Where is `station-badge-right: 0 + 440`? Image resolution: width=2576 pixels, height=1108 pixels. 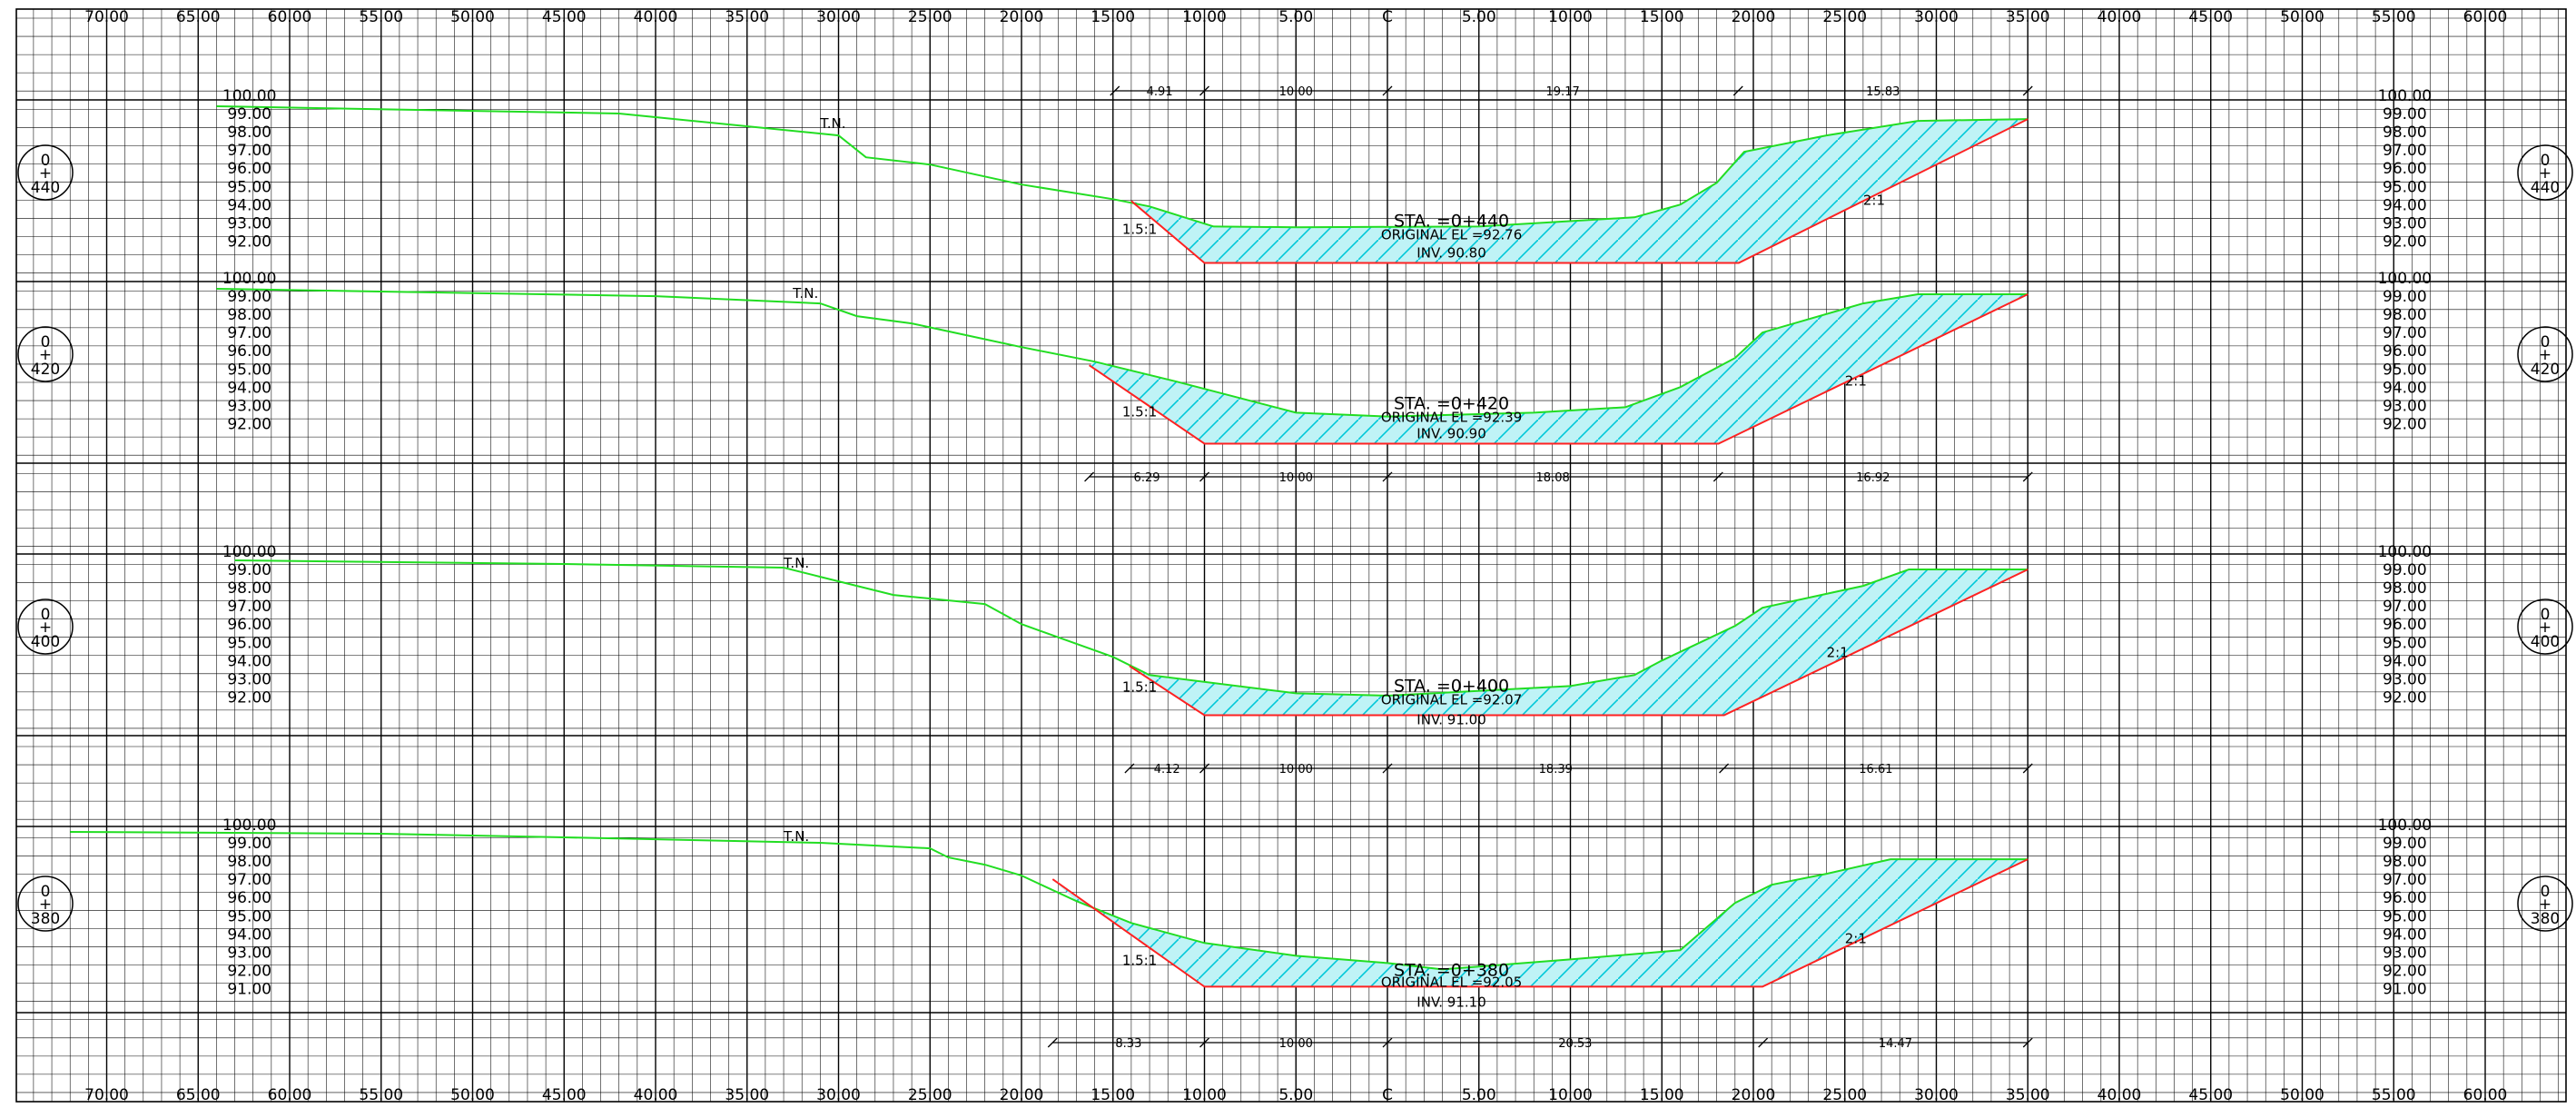 station-badge-right: 0 + 440 is located at coordinates (2545, 173).